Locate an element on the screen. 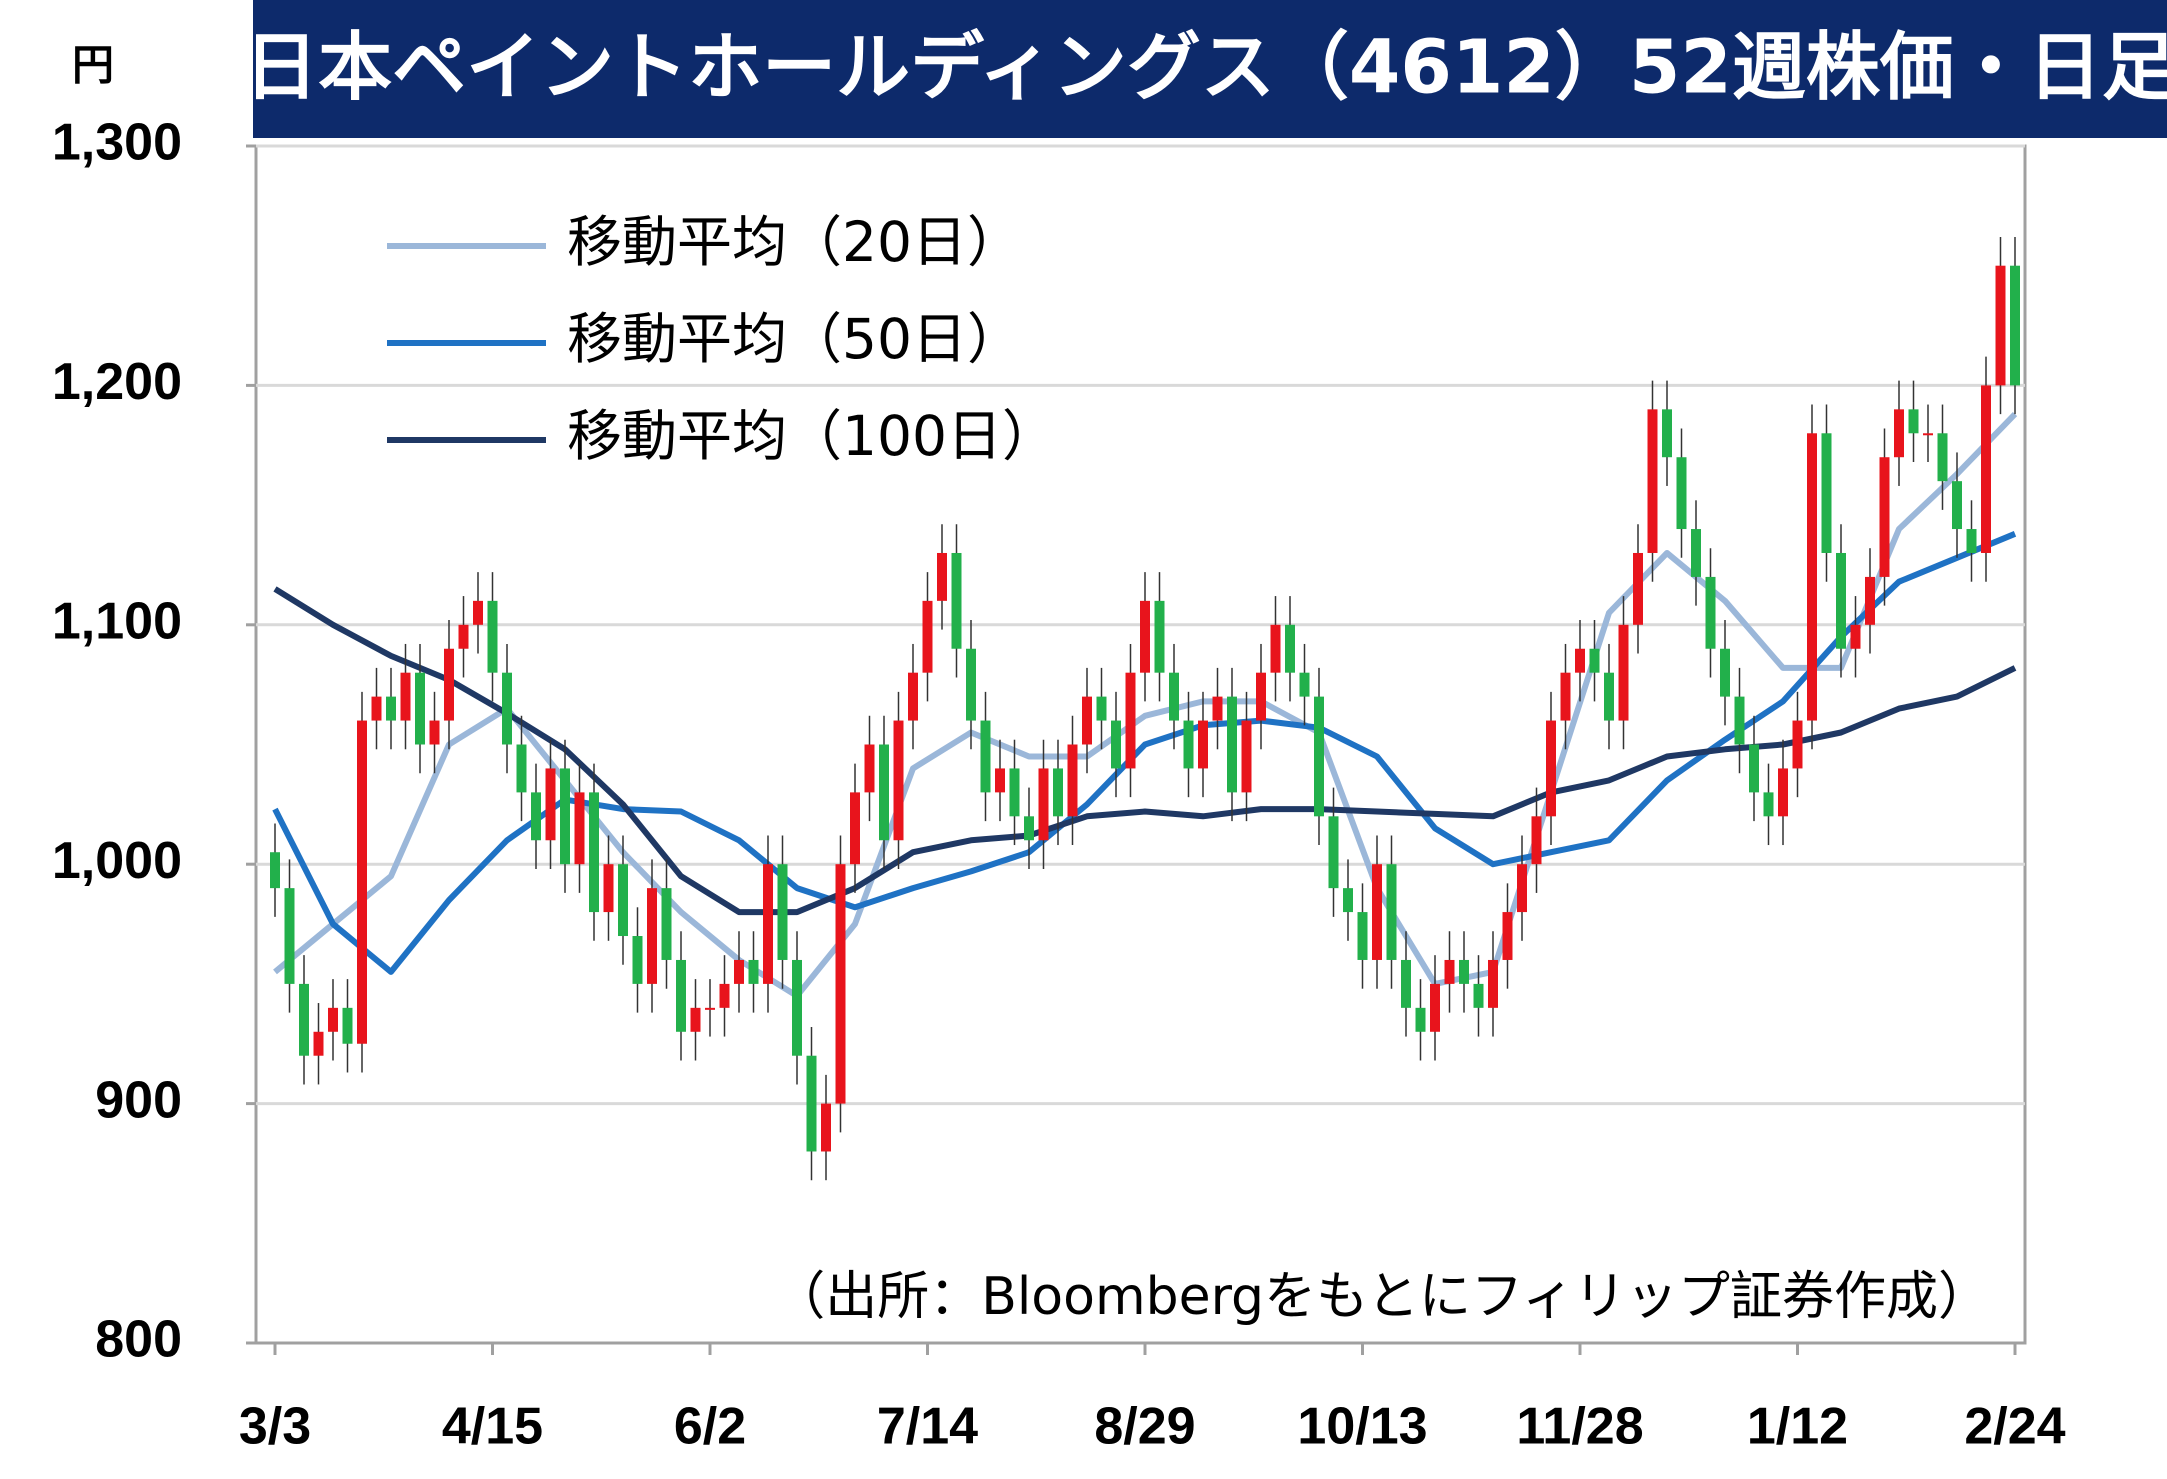 The height and width of the screenshot is (1479, 2167). y-tick-label: 1,000 is located at coordinates (117, 861).